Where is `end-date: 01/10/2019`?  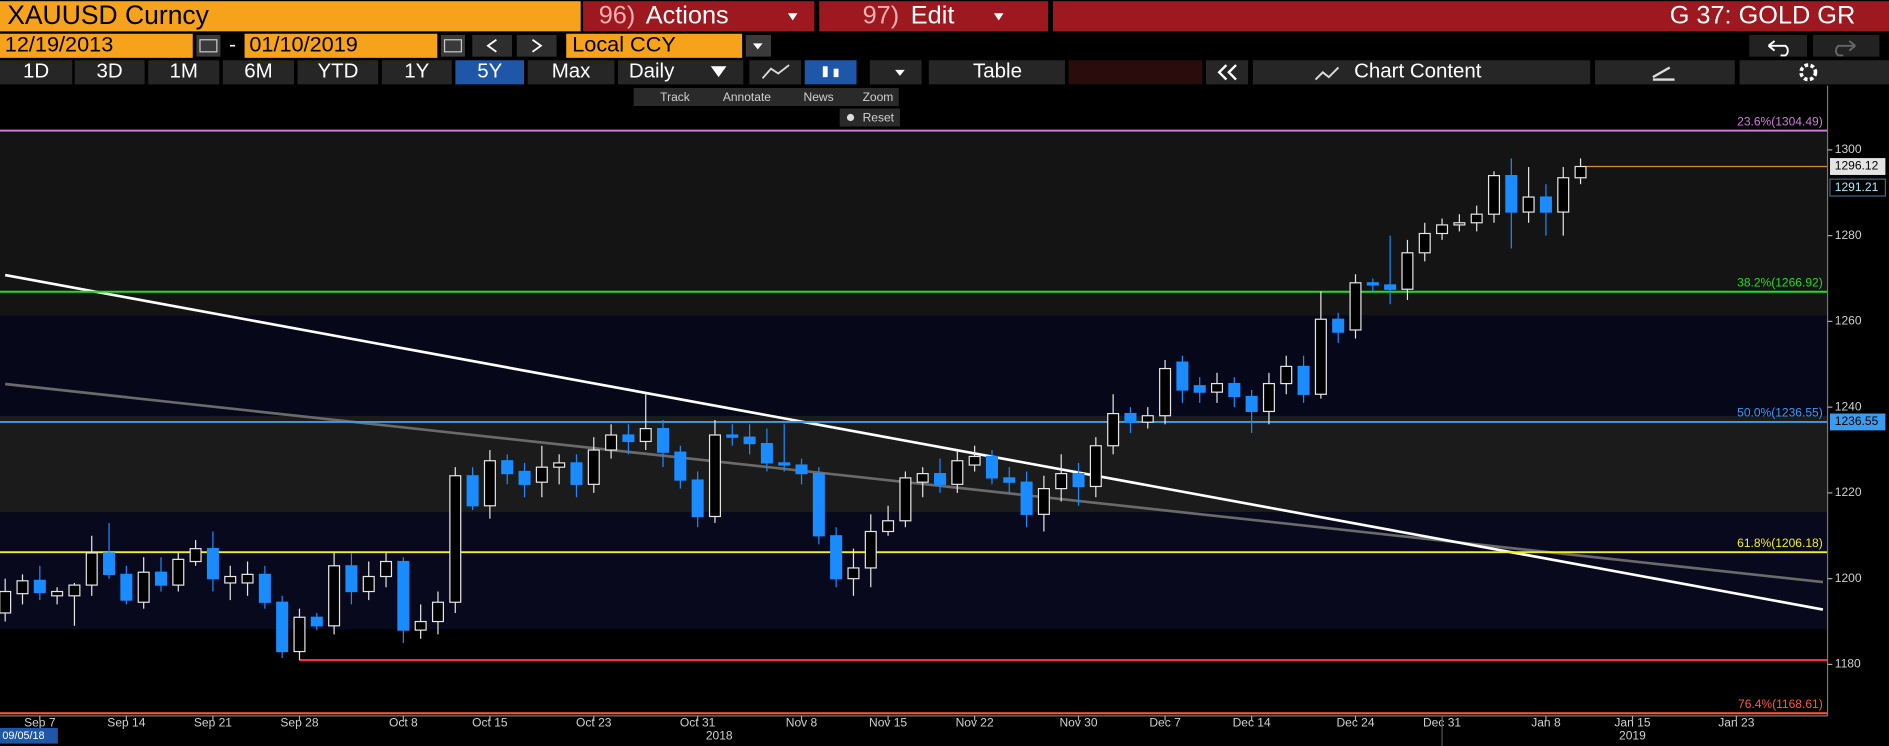 end-date: 01/10/2019 is located at coordinates (303, 44).